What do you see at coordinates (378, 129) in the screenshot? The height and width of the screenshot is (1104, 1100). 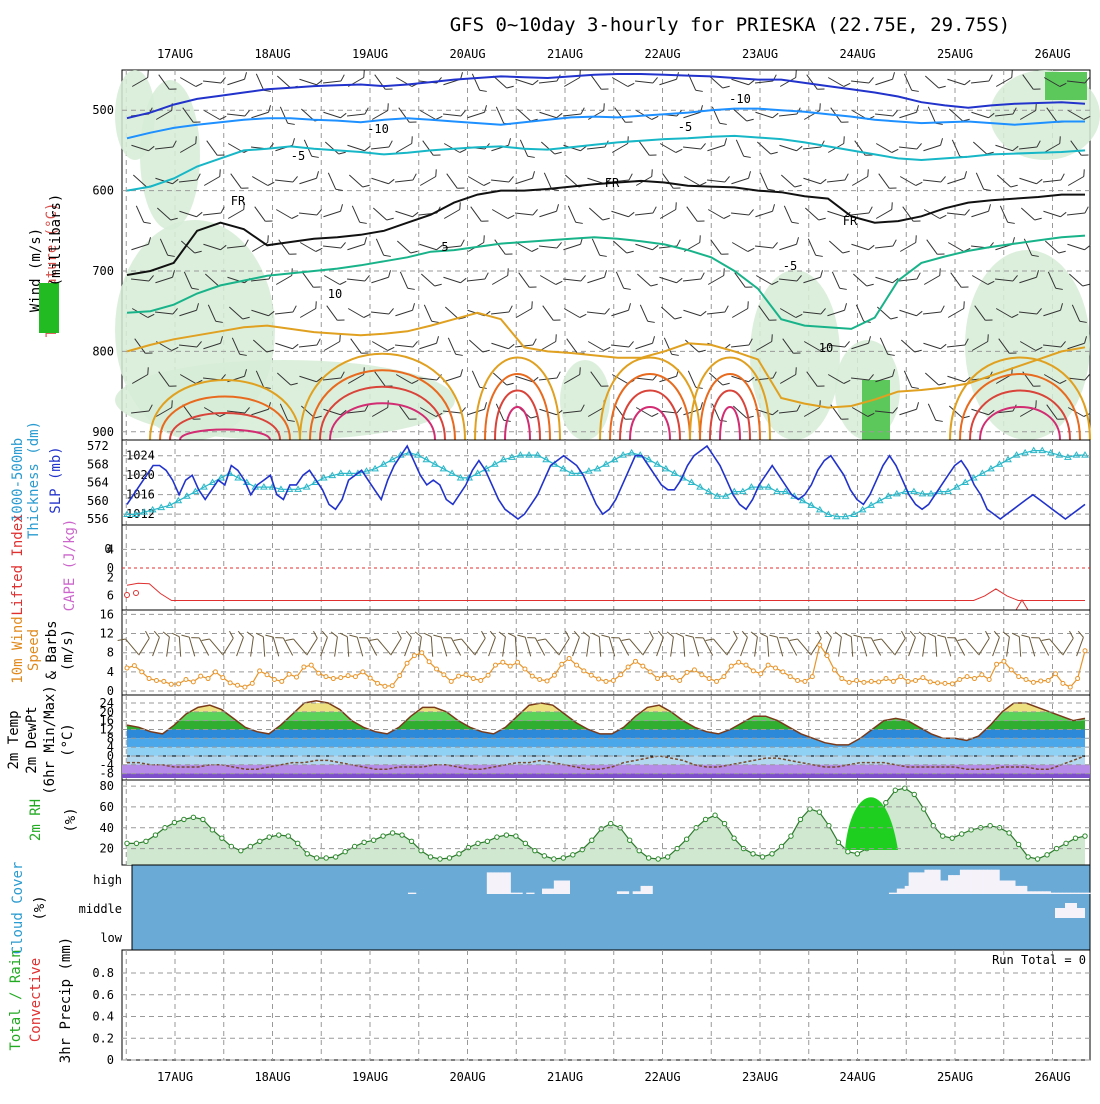 I see `isotherm-label-1: -10` at bounding box center [378, 129].